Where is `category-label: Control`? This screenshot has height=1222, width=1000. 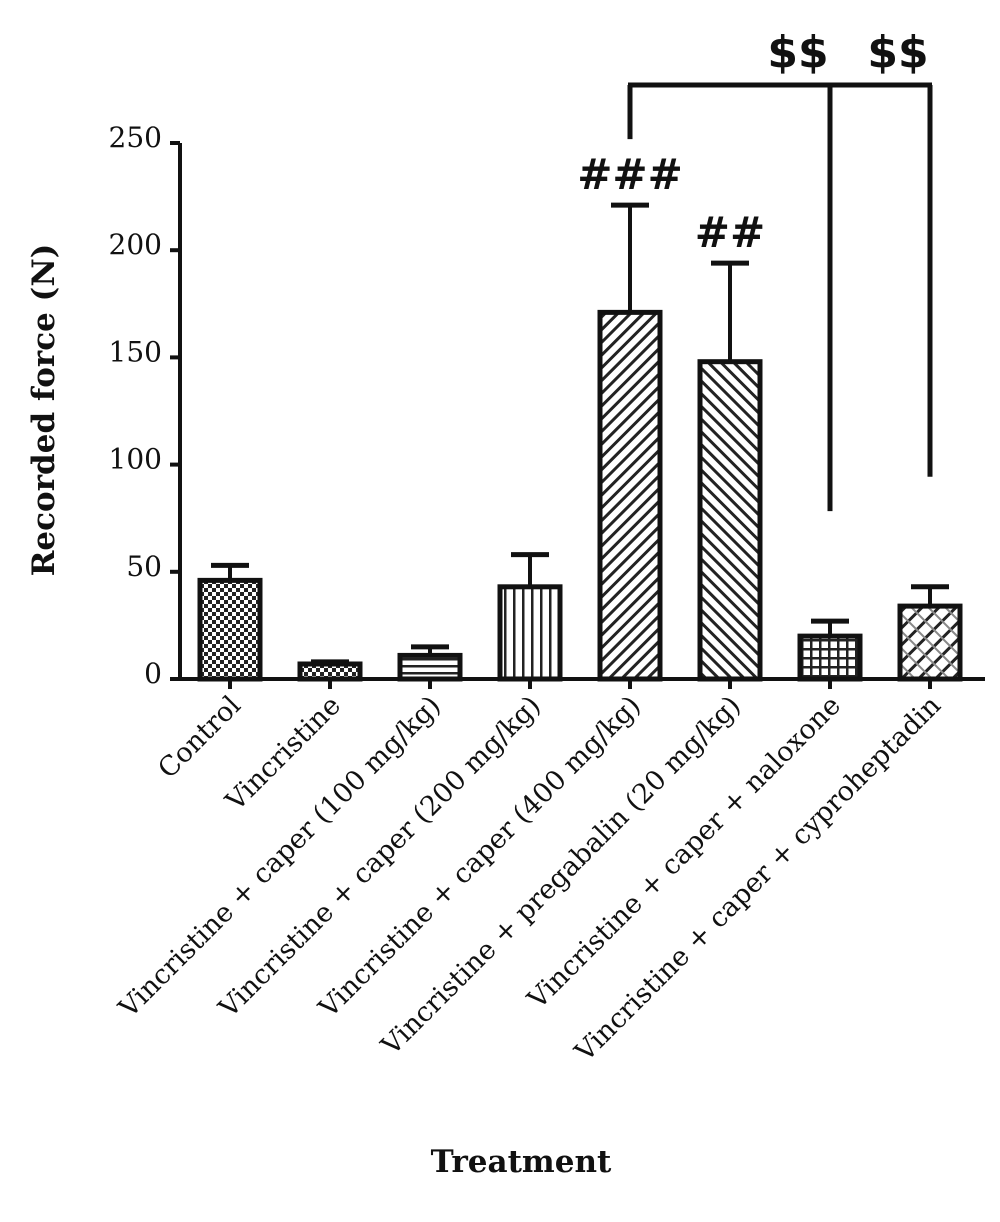 category-label: Control is located at coordinates (199, 737).